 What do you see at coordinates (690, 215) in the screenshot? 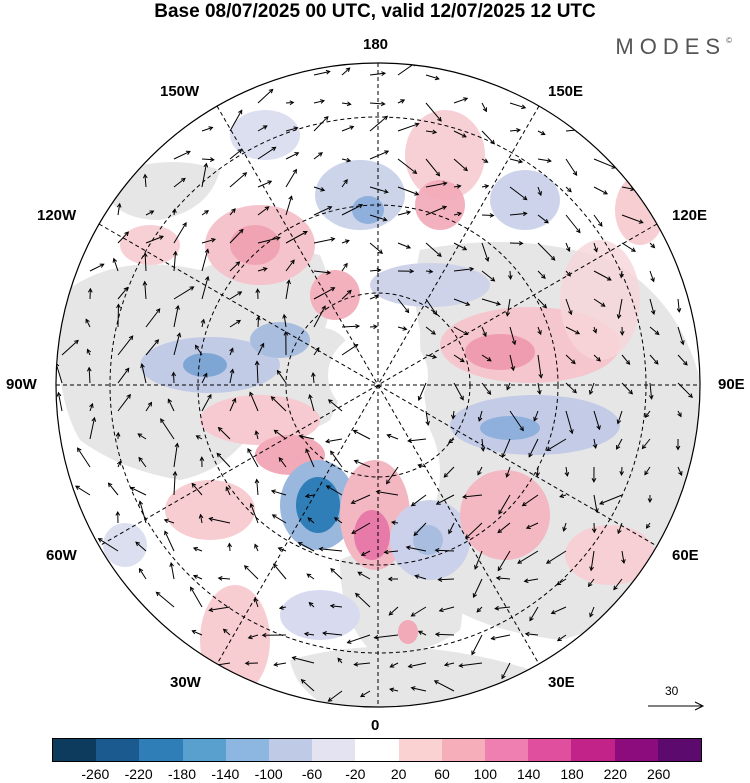
I see `lon-label-120e: 120E` at bounding box center [690, 215].